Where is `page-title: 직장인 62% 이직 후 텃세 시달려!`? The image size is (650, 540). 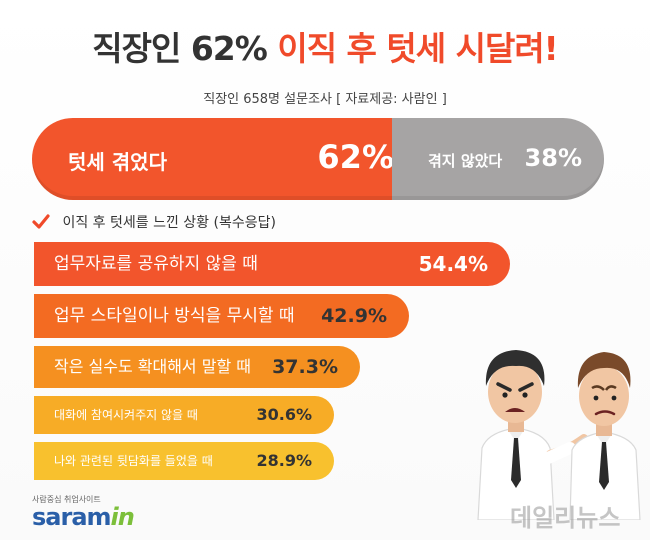
page-title: 직장인 62% 이직 후 텃세 시달려! is located at coordinates (325, 46).